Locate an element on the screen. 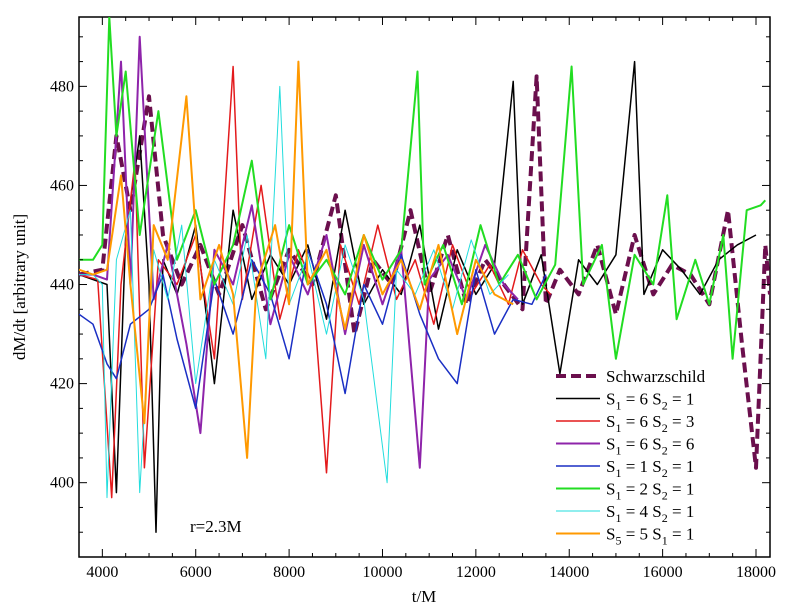 This screenshot has width=792, height=612. y-tick-label-4: 480 is located at coordinates (62, 86).